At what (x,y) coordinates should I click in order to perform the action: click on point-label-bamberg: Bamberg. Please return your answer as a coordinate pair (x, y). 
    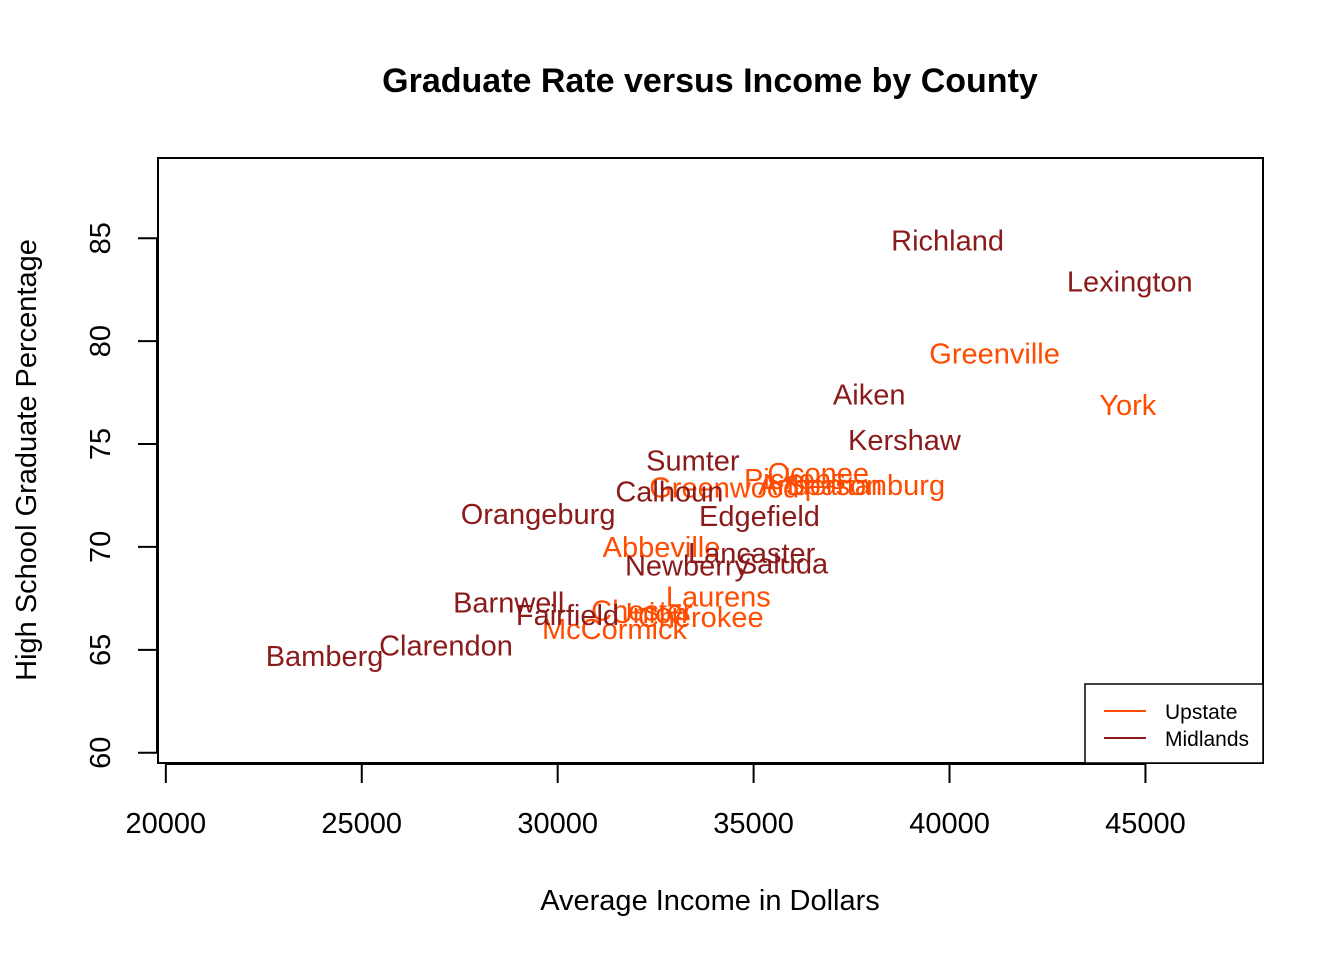
    Looking at the image, I should click on (325, 657).